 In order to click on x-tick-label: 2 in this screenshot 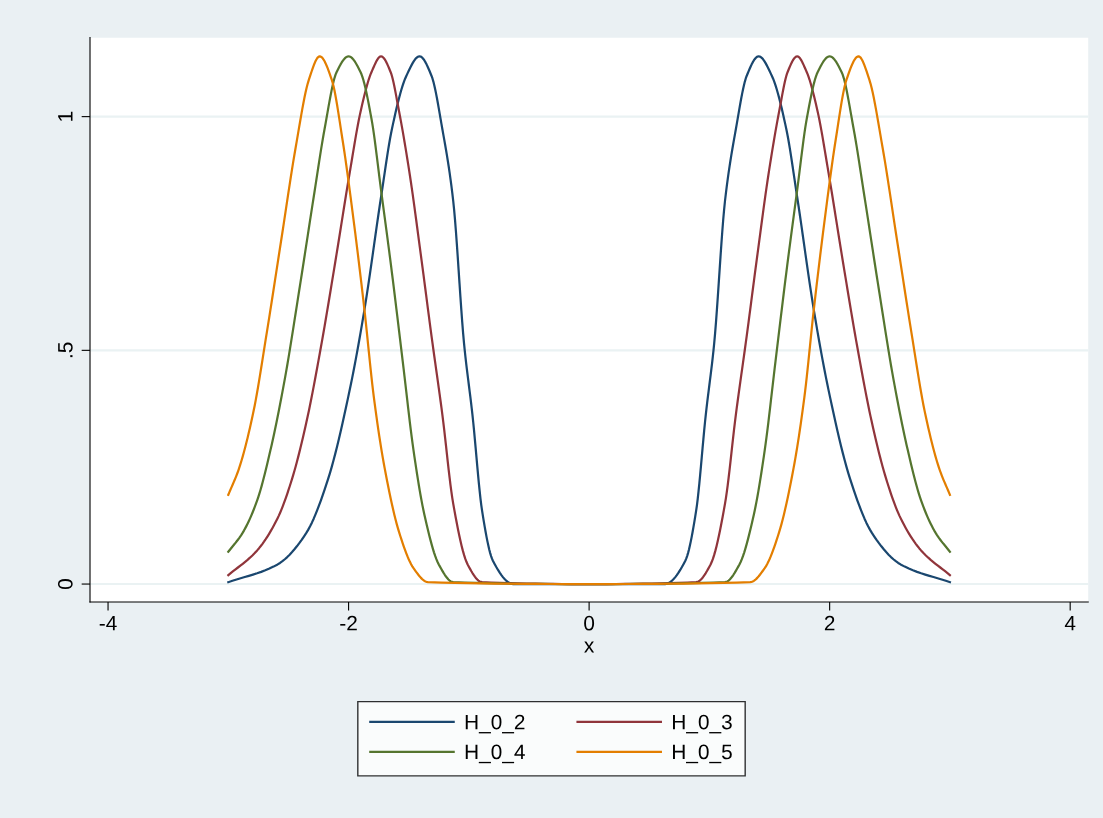, I will do `click(829, 623)`.